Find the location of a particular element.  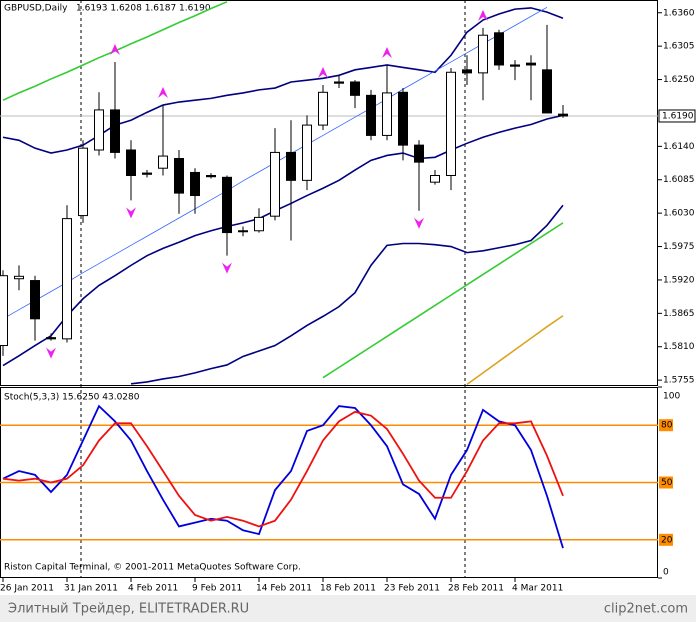

x-tick-label: 23 Feb 2011 is located at coordinates (412, 589).